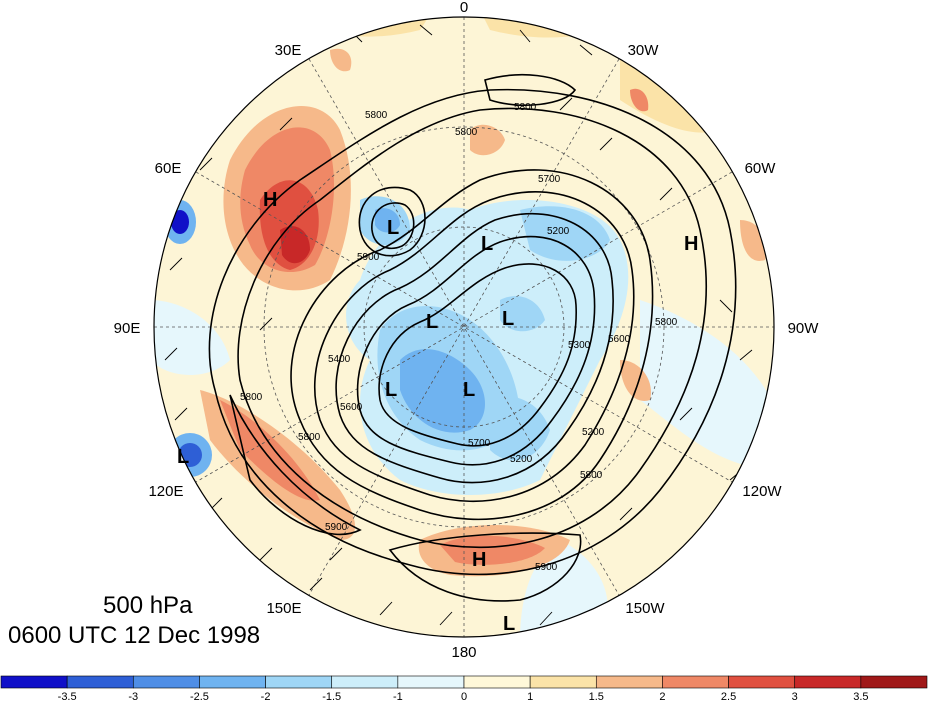 This screenshot has height=702, width=928. I want to click on lon-label-150w: 150W, so click(645, 608).